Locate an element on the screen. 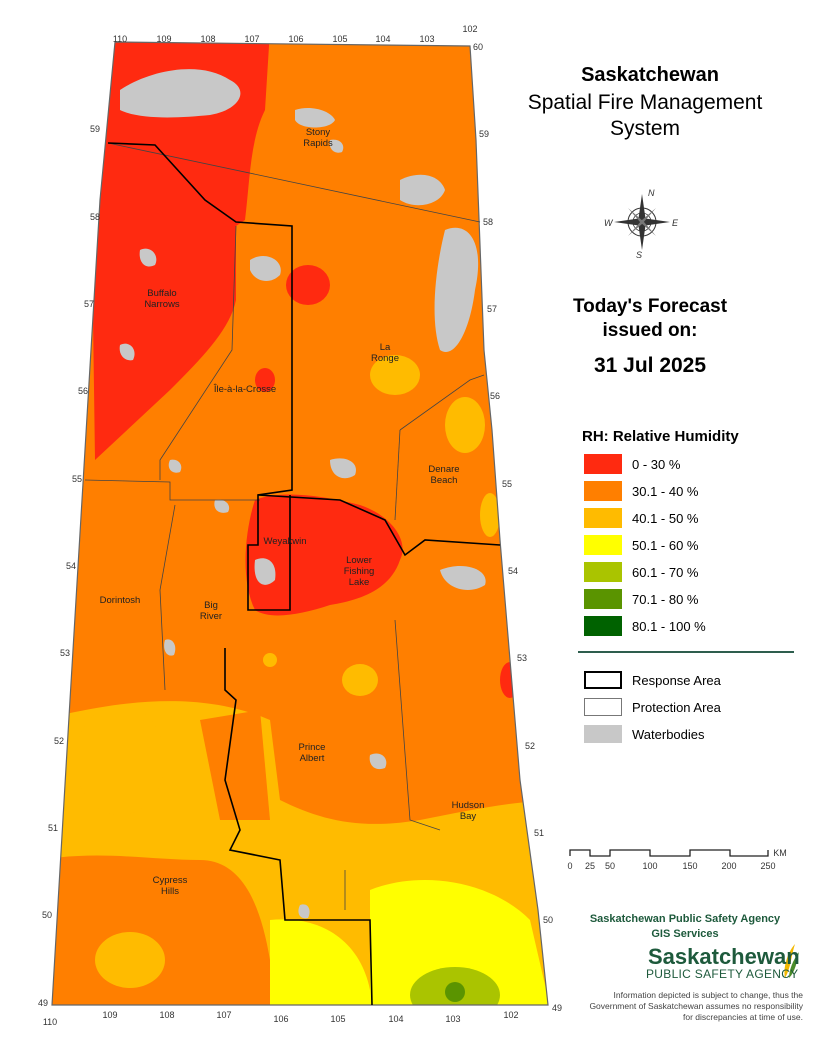 The width and height of the screenshot is (816, 1056). place-label: Stony Rapids is located at coordinates (318, 138).